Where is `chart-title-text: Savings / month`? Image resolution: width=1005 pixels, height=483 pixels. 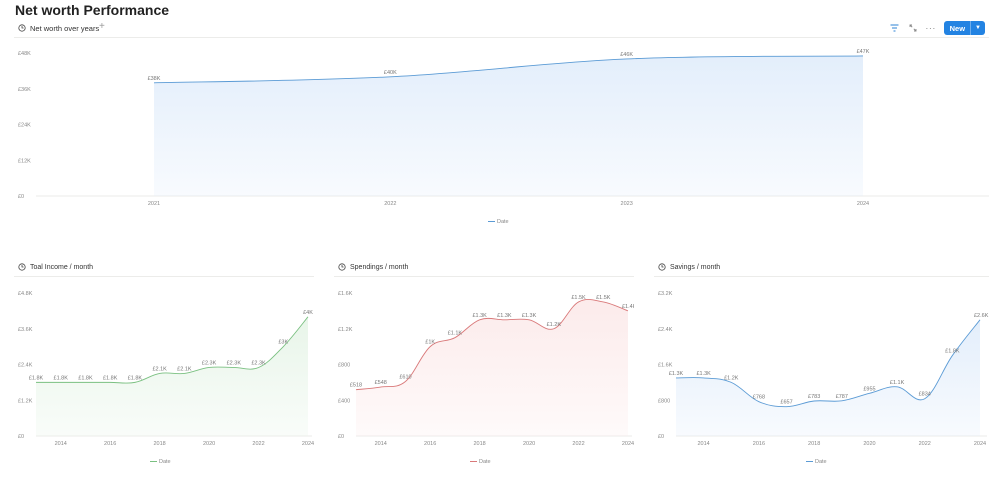
chart-title-text: Savings / month is located at coordinates (695, 267).